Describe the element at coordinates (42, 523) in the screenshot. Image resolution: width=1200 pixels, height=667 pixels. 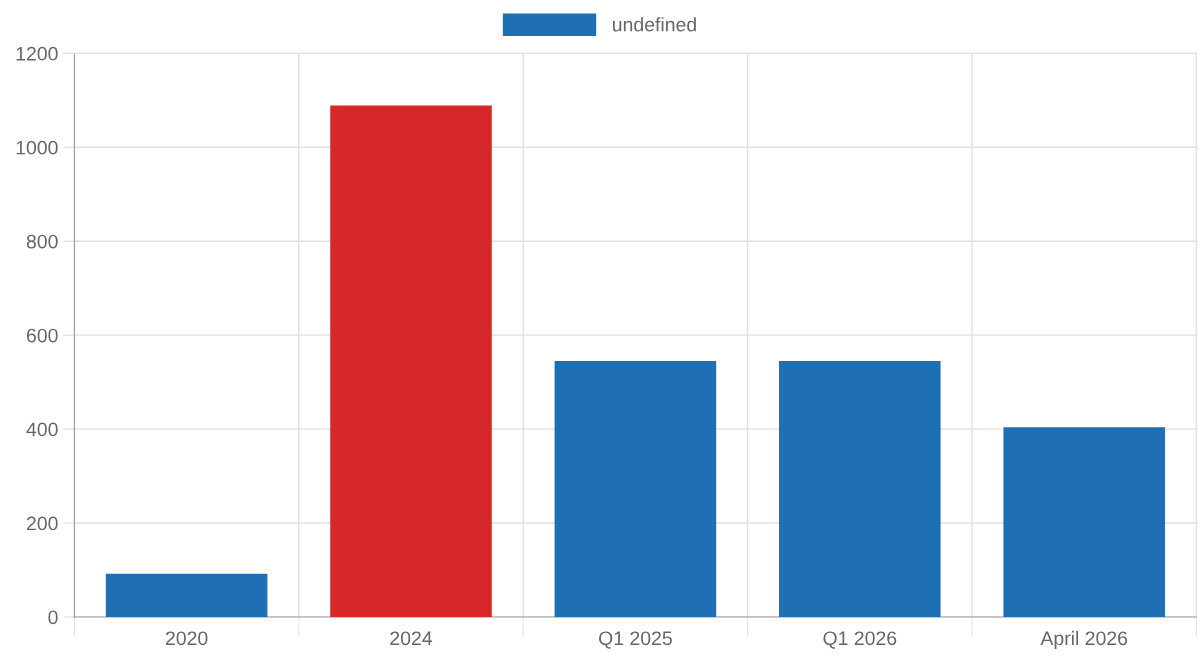
I see `y-tick-label: 200` at that location.